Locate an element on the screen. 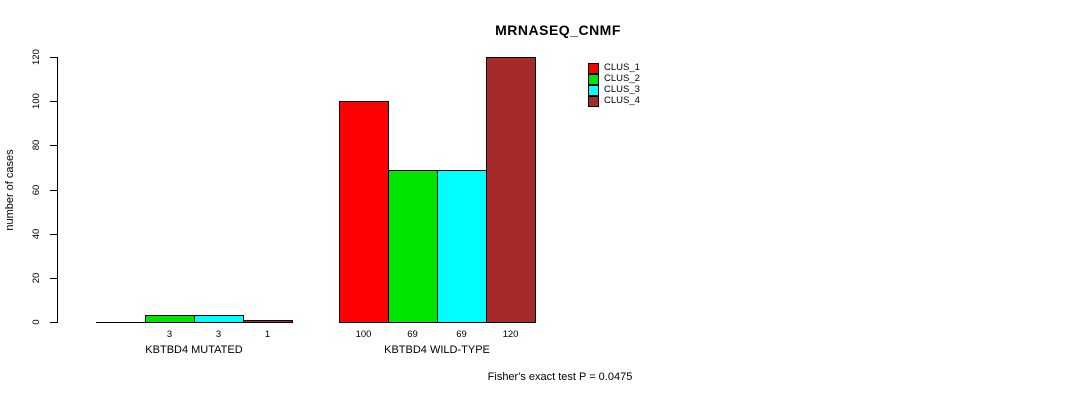  y-tick-label: 60 is located at coordinates (36, 190).